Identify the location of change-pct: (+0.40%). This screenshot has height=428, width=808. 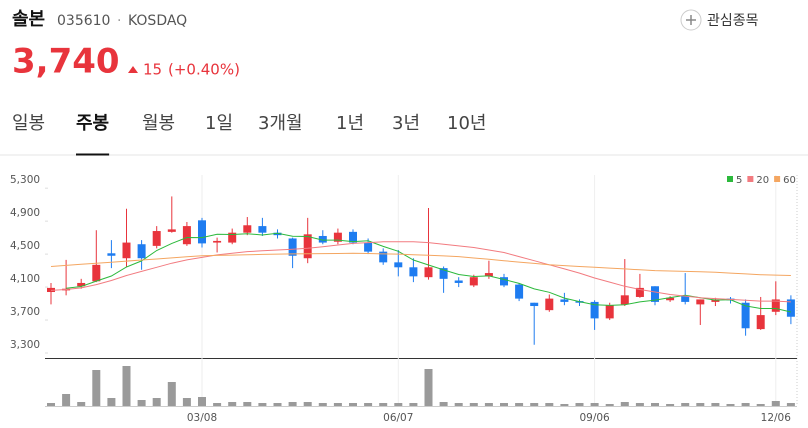
(204, 70).